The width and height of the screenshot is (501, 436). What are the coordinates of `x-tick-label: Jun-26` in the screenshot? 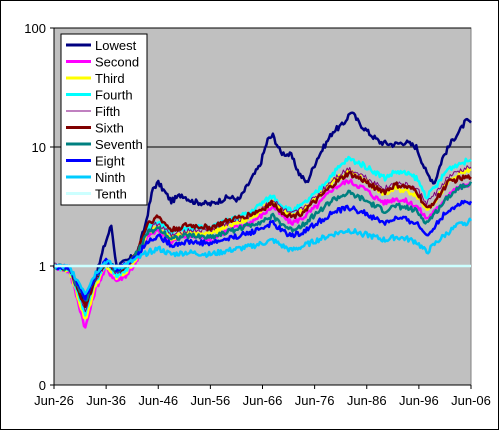 It's located at (54, 400).